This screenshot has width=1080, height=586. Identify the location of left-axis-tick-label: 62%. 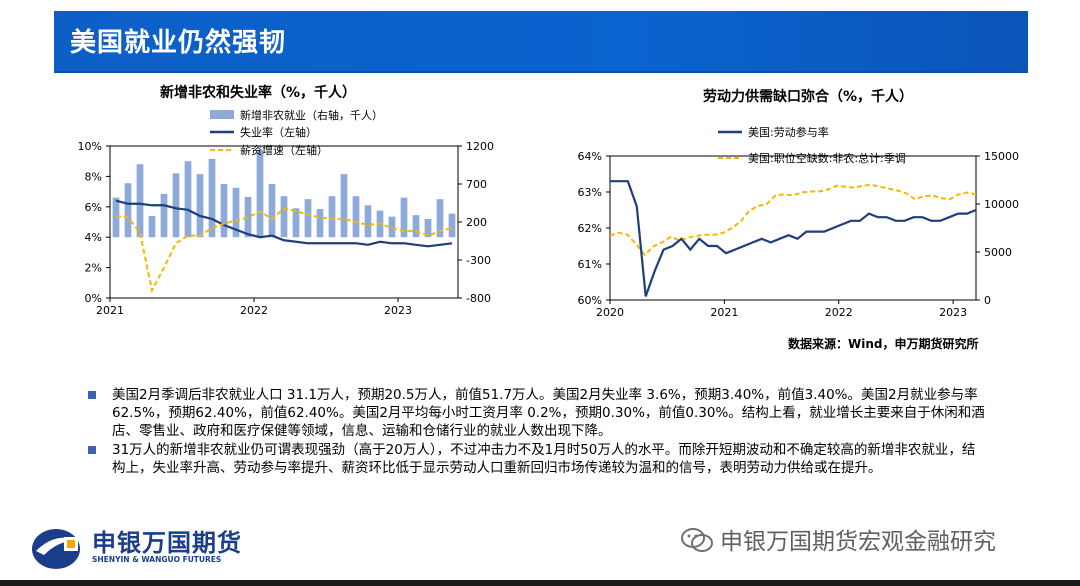
(590, 228).